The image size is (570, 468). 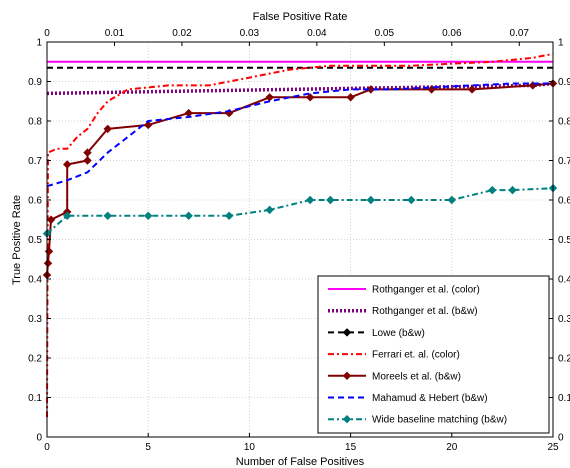 I want to click on y-right-tick-label: 0.5, so click(x=564, y=240).